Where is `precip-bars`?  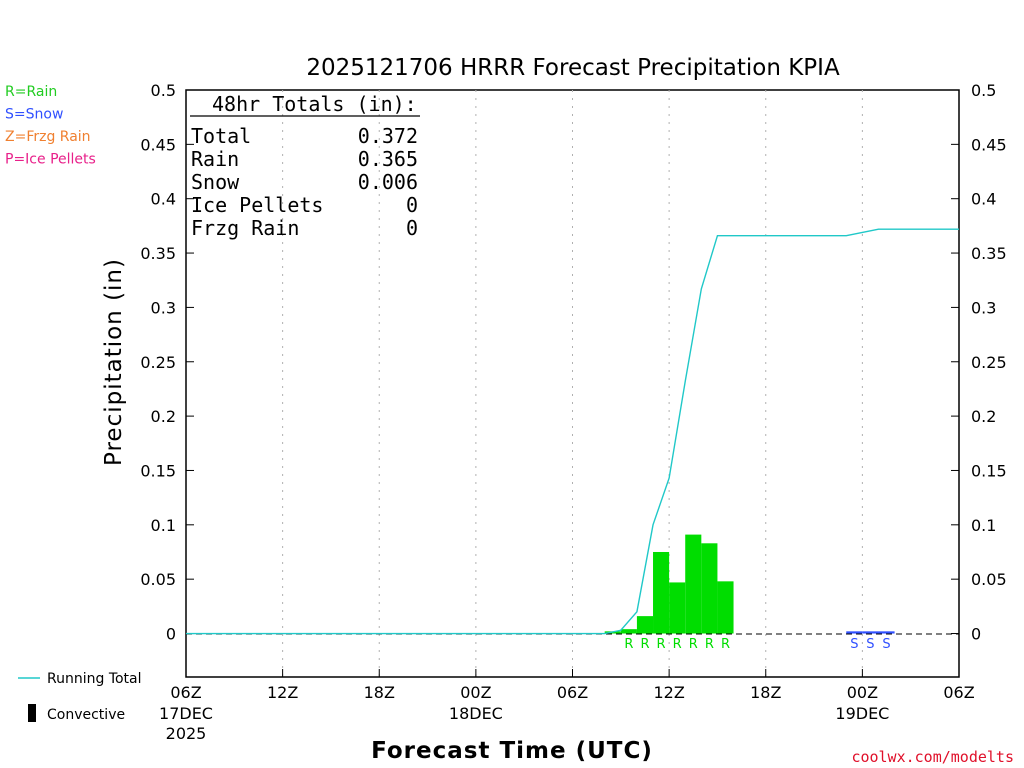
precip-bars is located at coordinates (749, 584).